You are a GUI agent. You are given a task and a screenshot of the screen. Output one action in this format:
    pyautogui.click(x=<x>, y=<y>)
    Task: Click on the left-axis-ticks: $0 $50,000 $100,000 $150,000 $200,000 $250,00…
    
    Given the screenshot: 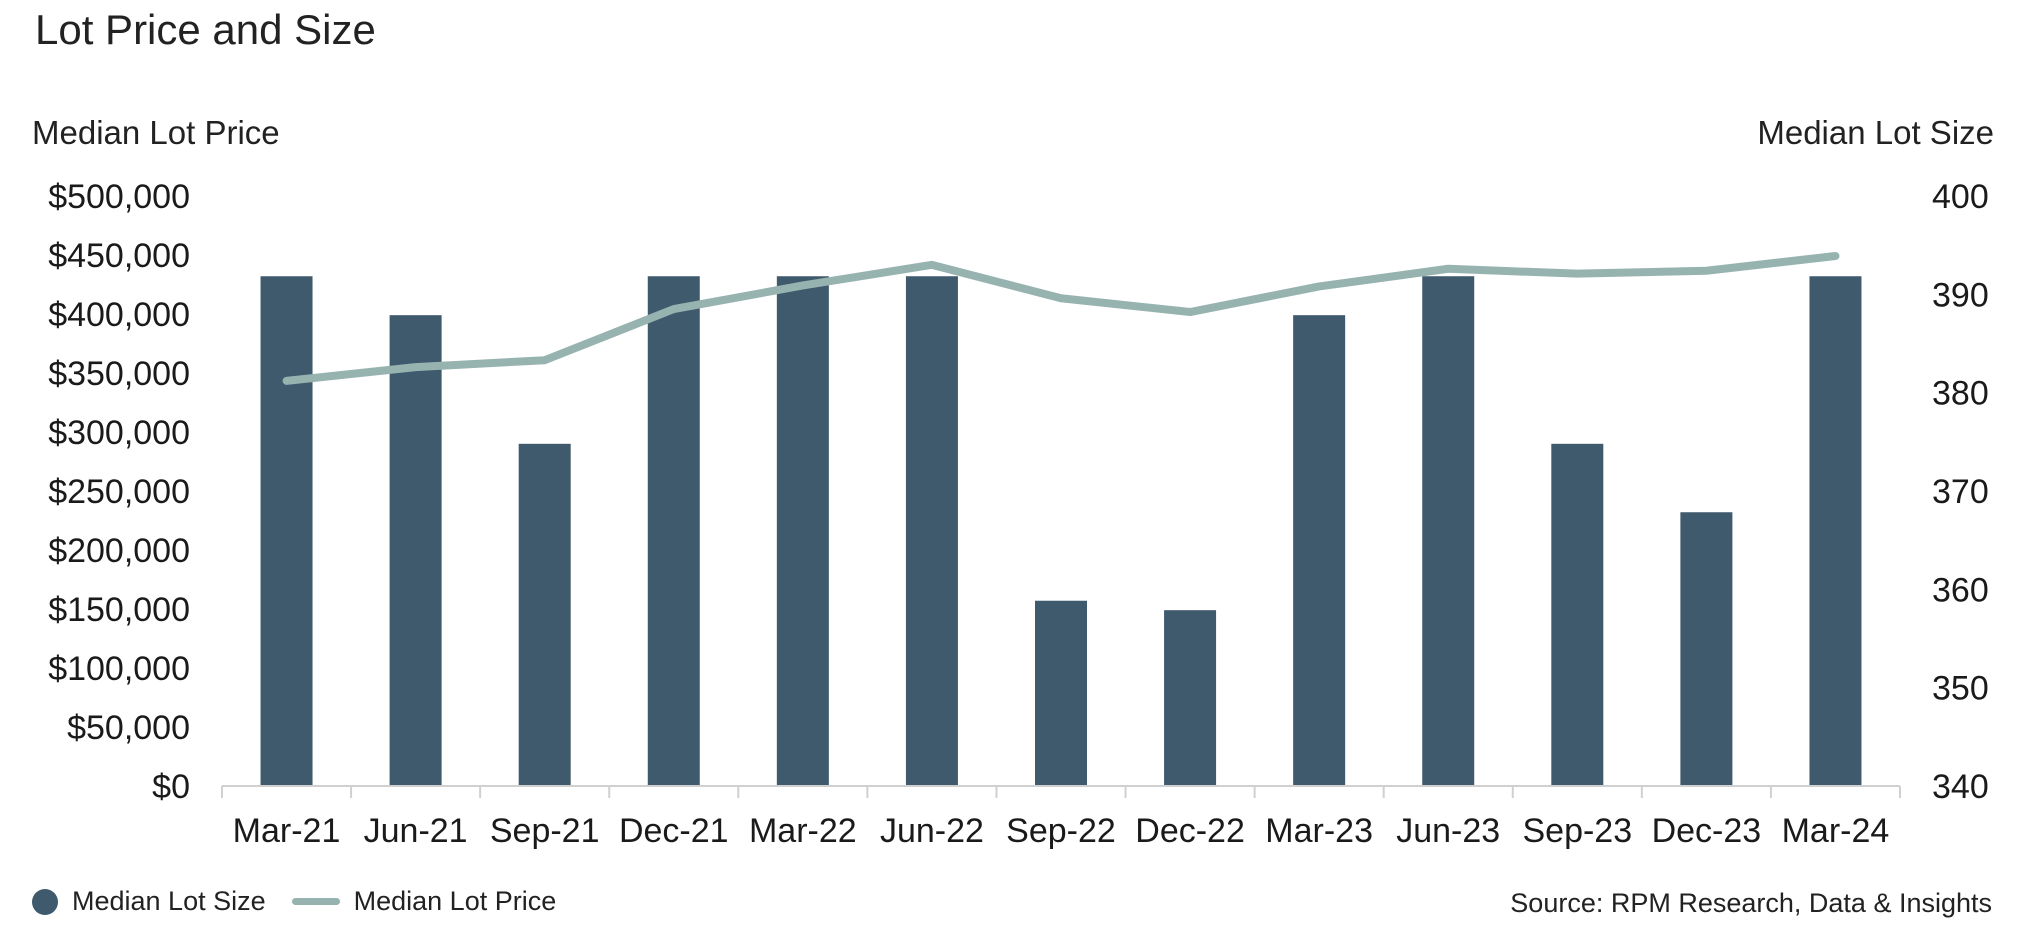 What is the action you would take?
    pyautogui.click(x=119, y=492)
    